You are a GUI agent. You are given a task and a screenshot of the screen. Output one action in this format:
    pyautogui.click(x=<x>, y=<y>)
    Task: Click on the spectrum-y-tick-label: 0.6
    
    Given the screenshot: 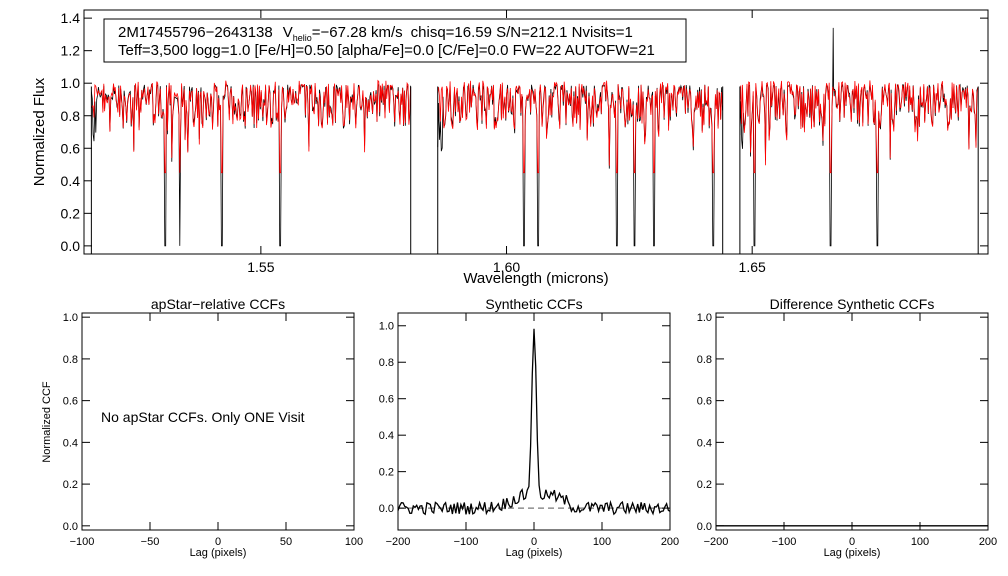 What is the action you would take?
    pyautogui.click(x=71, y=148)
    